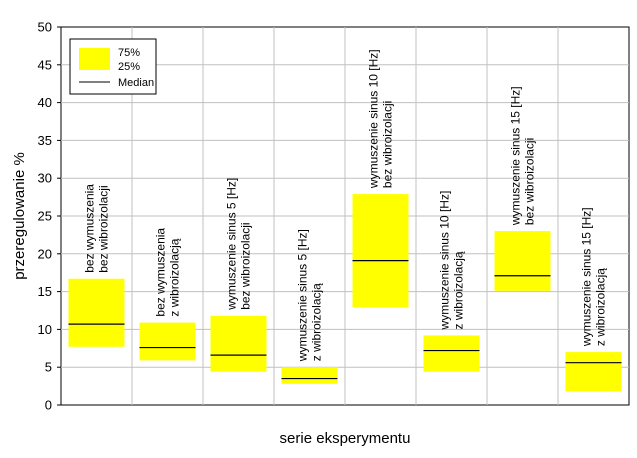 This screenshot has width=637, height=458. Describe the element at coordinates (113, 66) in the screenshot. I see `legend: 75% 25% Median` at that location.